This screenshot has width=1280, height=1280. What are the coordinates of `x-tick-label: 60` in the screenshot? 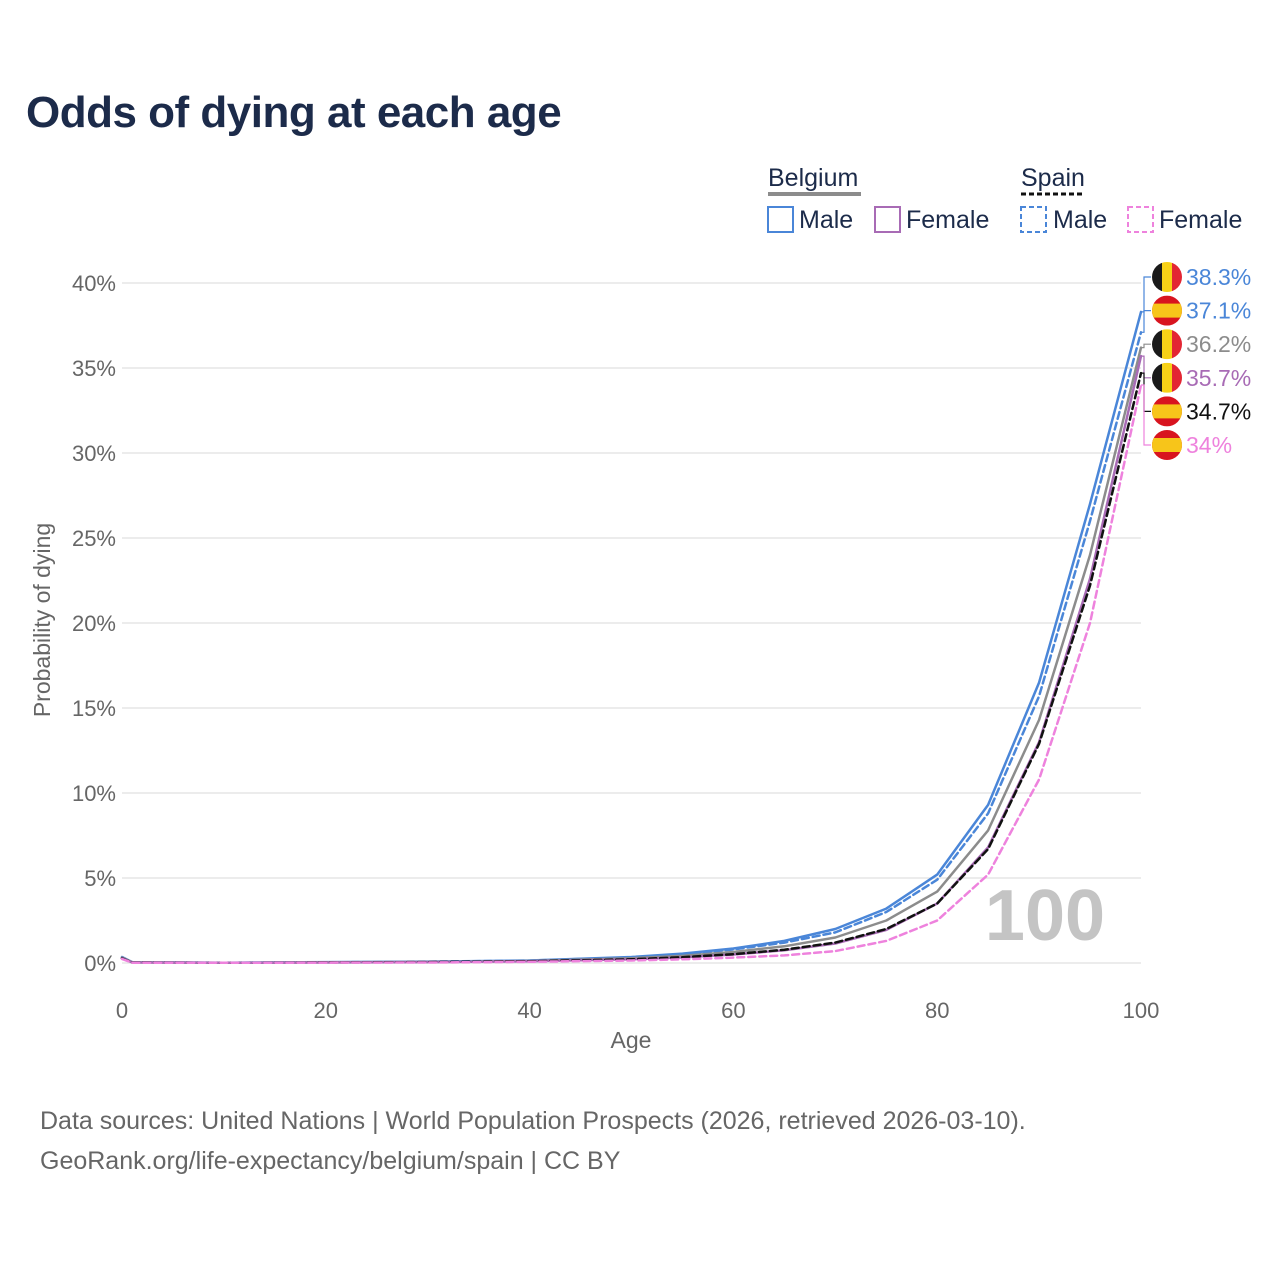 It's located at (733, 1010).